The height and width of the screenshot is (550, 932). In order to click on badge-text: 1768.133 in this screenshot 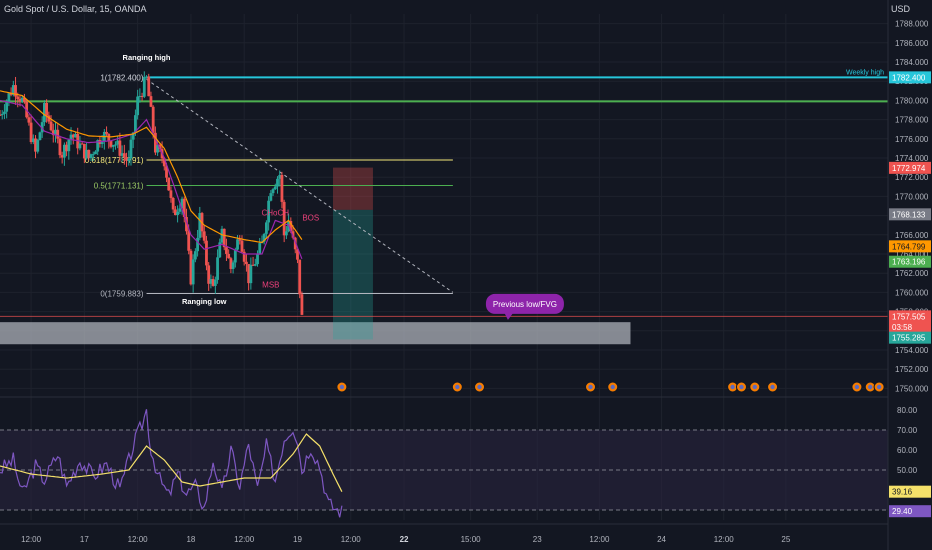, I will do `click(909, 214)`.